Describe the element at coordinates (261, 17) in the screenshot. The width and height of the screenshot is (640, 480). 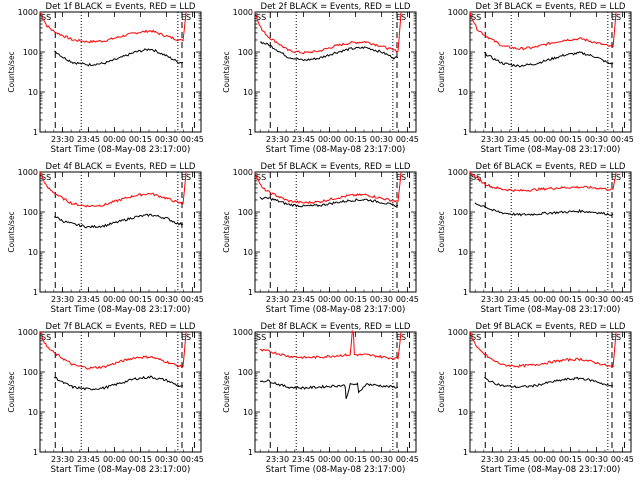
I see `start-marker-label: SS` at that location.